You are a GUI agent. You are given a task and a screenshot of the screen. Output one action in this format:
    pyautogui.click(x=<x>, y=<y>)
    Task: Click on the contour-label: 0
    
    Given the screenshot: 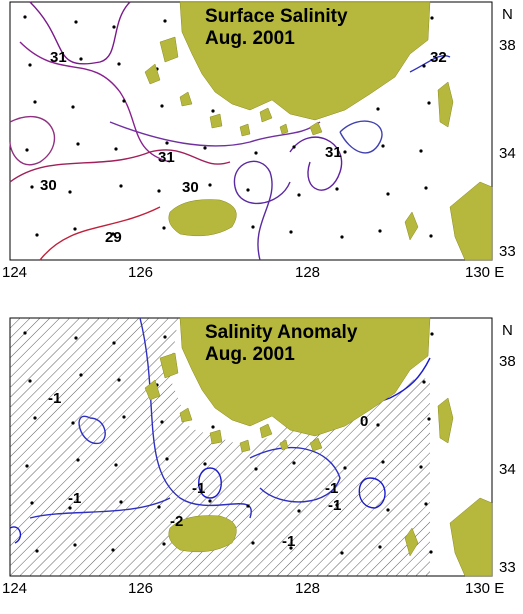 What is the action you would take?
    pyautogui.click(x=364, y=421)
    